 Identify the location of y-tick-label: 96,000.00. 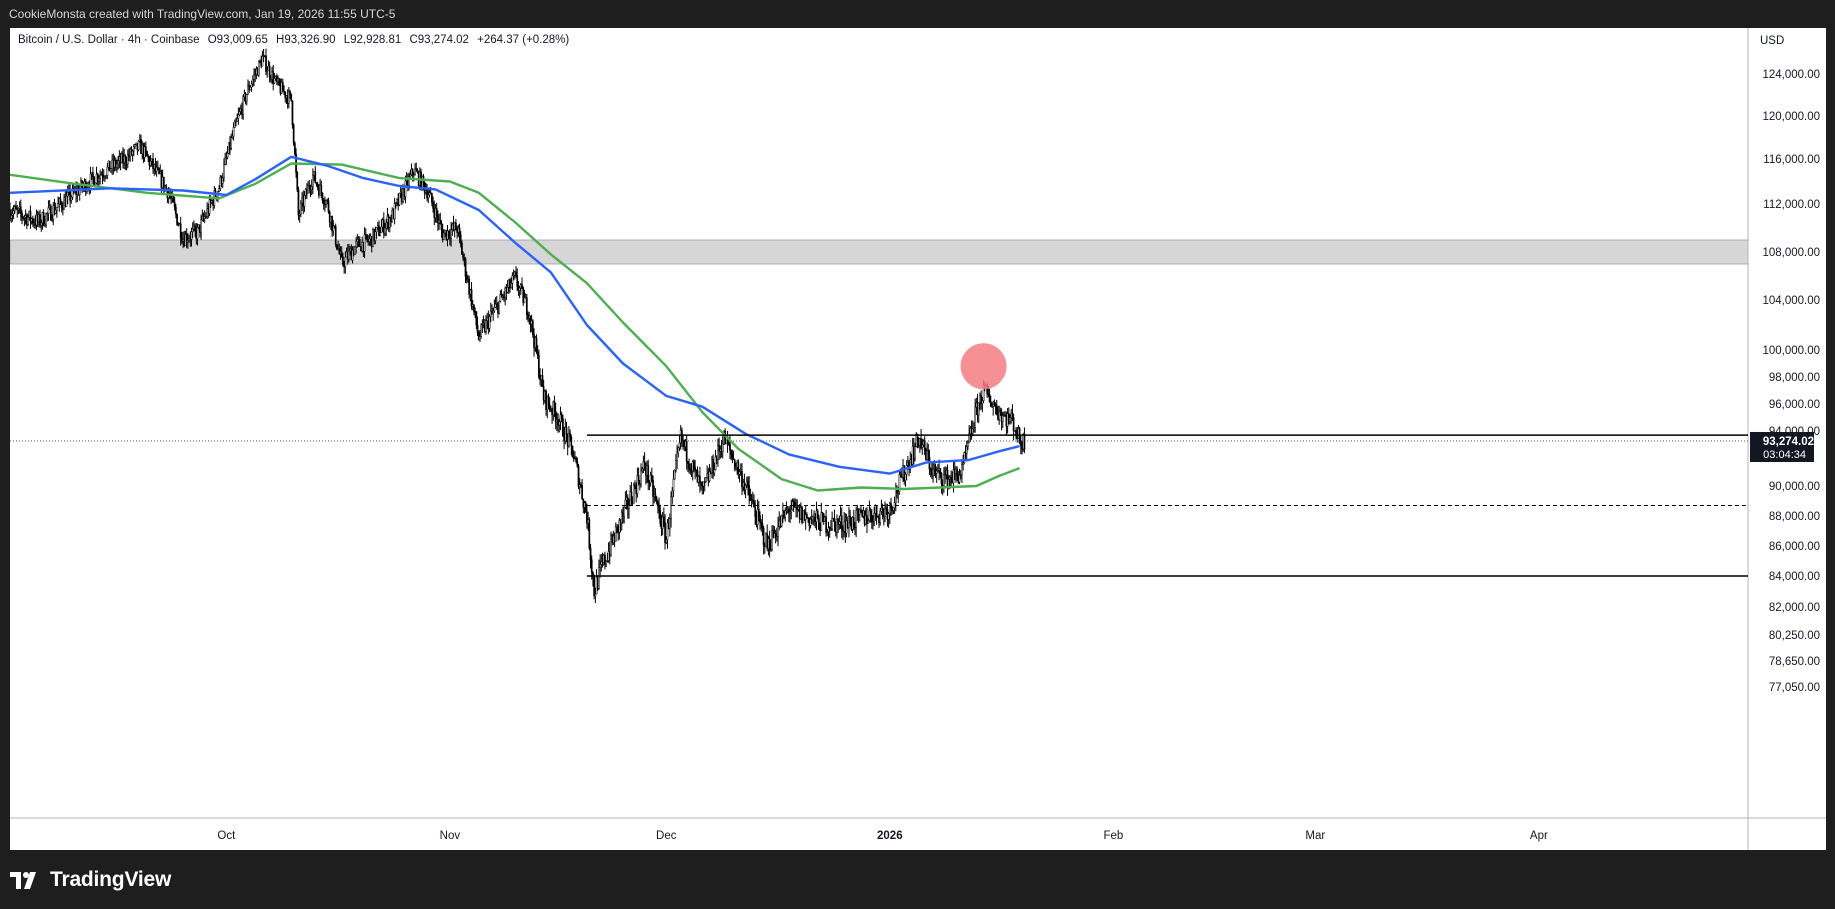
(1794, 405).